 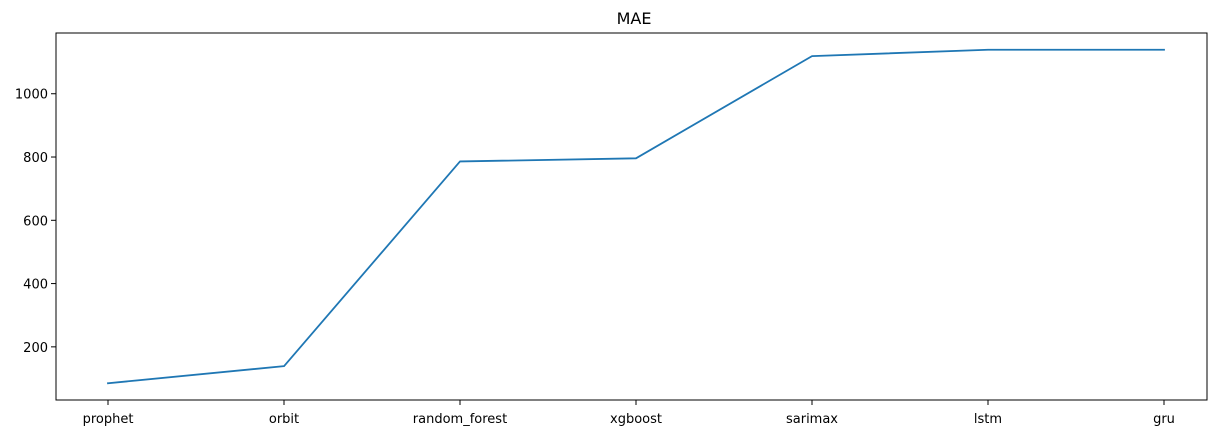 I want to click on x-tick-label: lstm, so click(x=988, y=419).